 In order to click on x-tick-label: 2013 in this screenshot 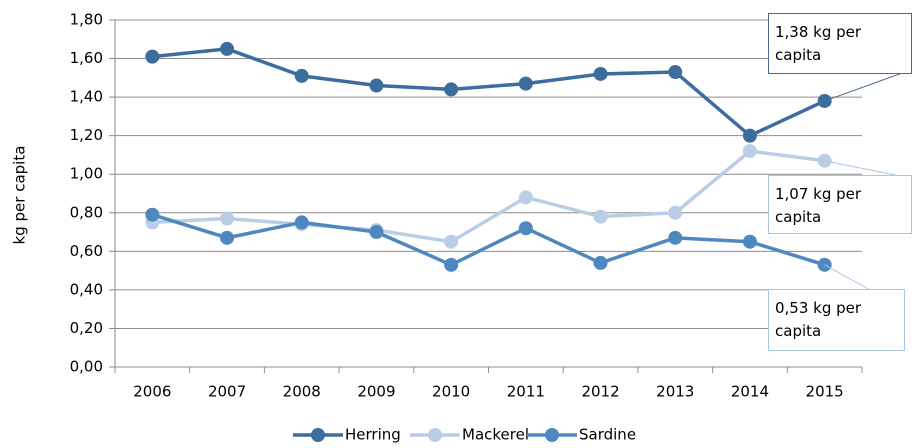, I will do `click(675, 392)`.